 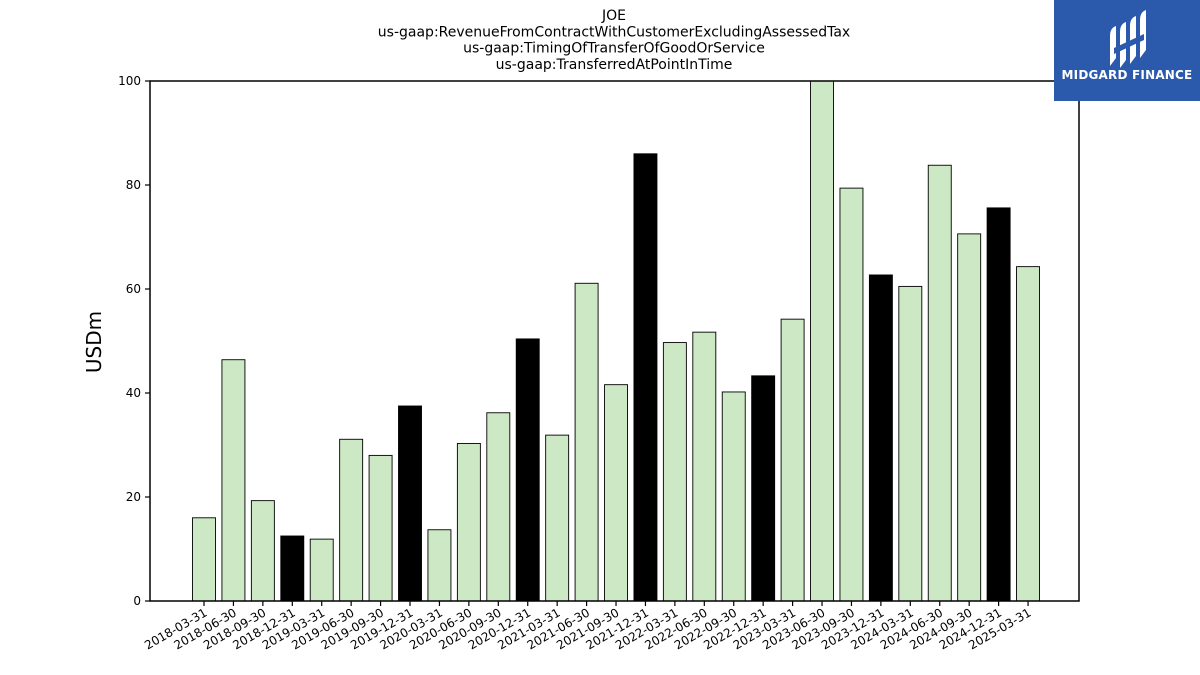 I want to click on brand-logo: MIDGARD FINANCE, so click(x=1127, y=50).